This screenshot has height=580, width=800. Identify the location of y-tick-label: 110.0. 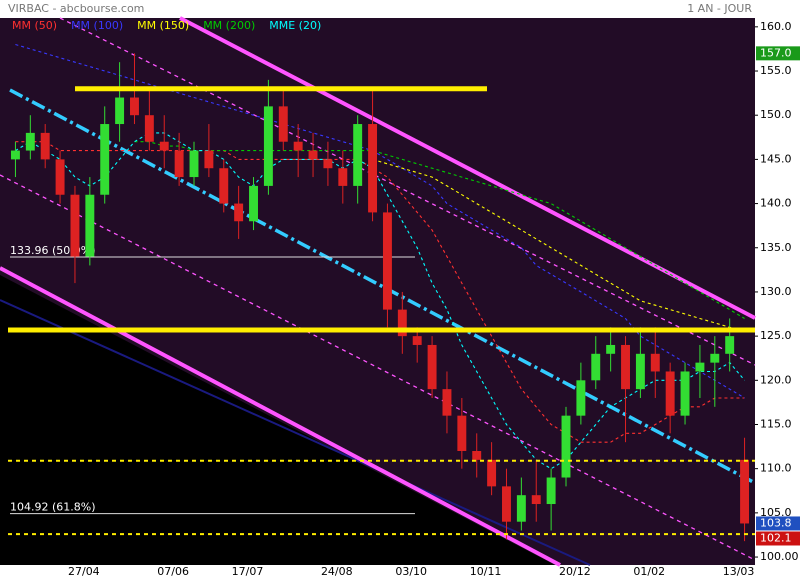
(776, 468).